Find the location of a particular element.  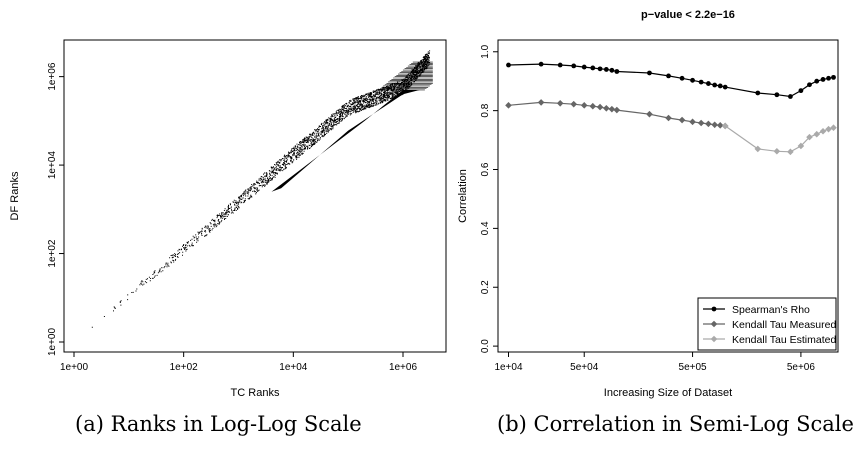

y-axis-b: 0.0 0.2 0.4 0.6 0.8 1.0 is located at coordinates (489, 198).